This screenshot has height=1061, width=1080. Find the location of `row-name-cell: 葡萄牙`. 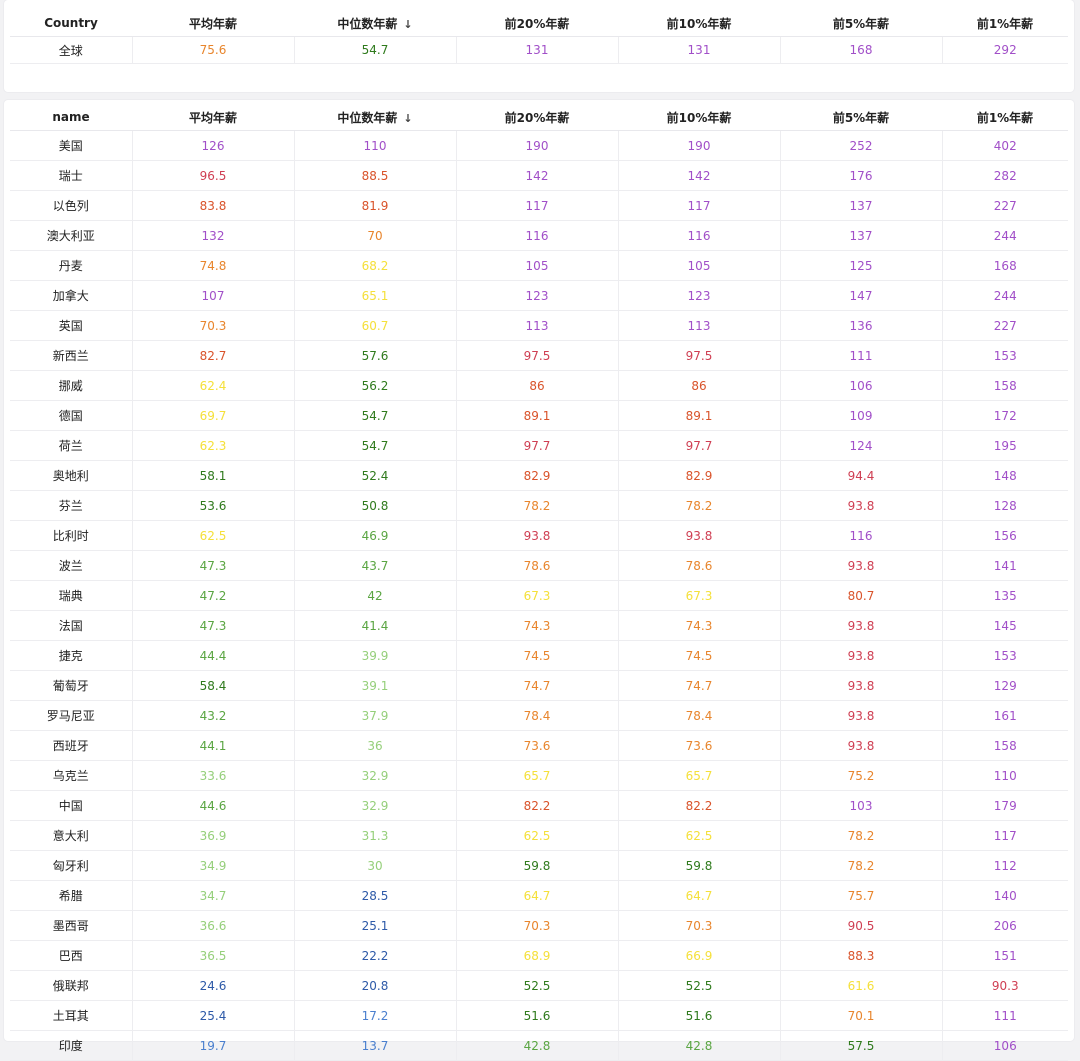

row-name-cell: 葡萄牙 is located at coordinates (71, 685).